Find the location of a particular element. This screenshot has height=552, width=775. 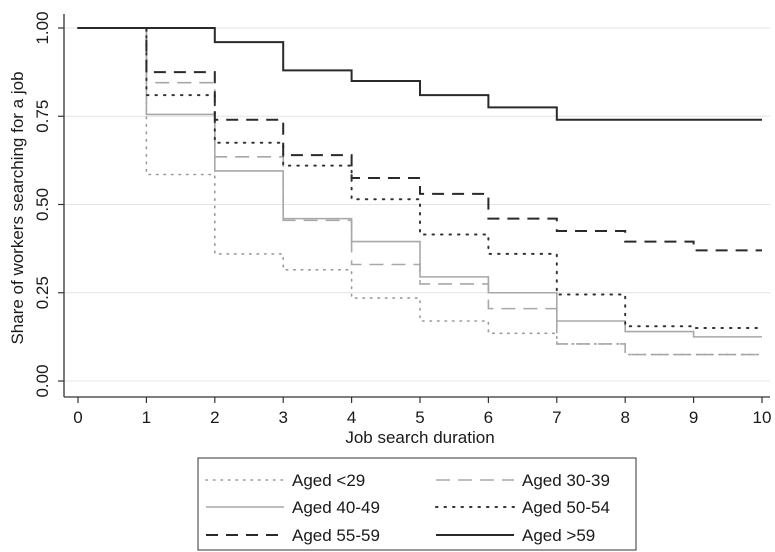

legend-label-3: Aged 50-54 is located at coordinates (566, 507).